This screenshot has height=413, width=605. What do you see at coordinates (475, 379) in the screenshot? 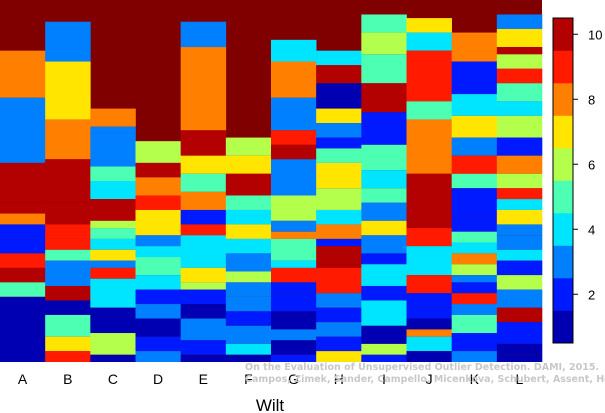
I see `x-tick-label: K` at bounding box center [475, 379].